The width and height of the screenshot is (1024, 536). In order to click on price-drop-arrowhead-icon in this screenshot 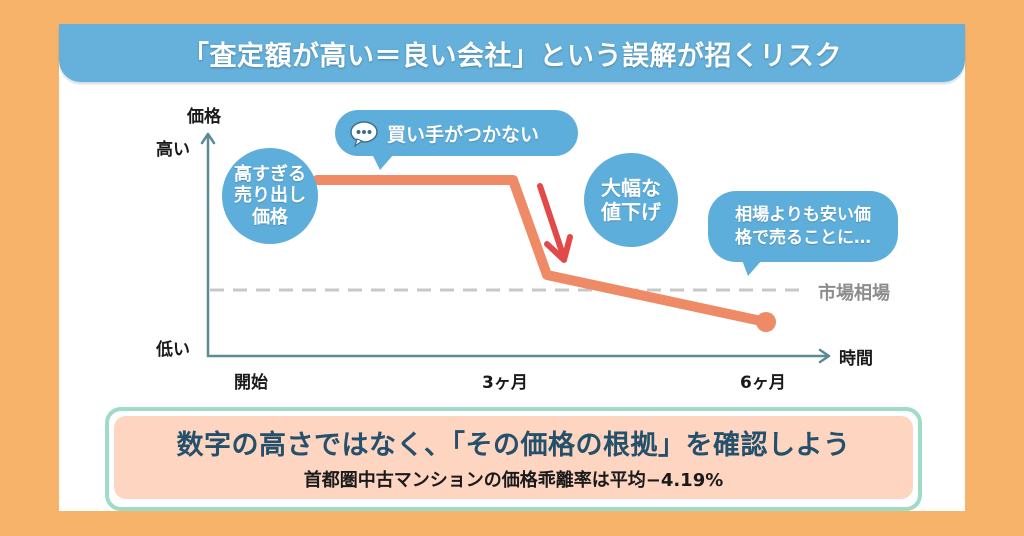, I will do `click(558, 248)`.